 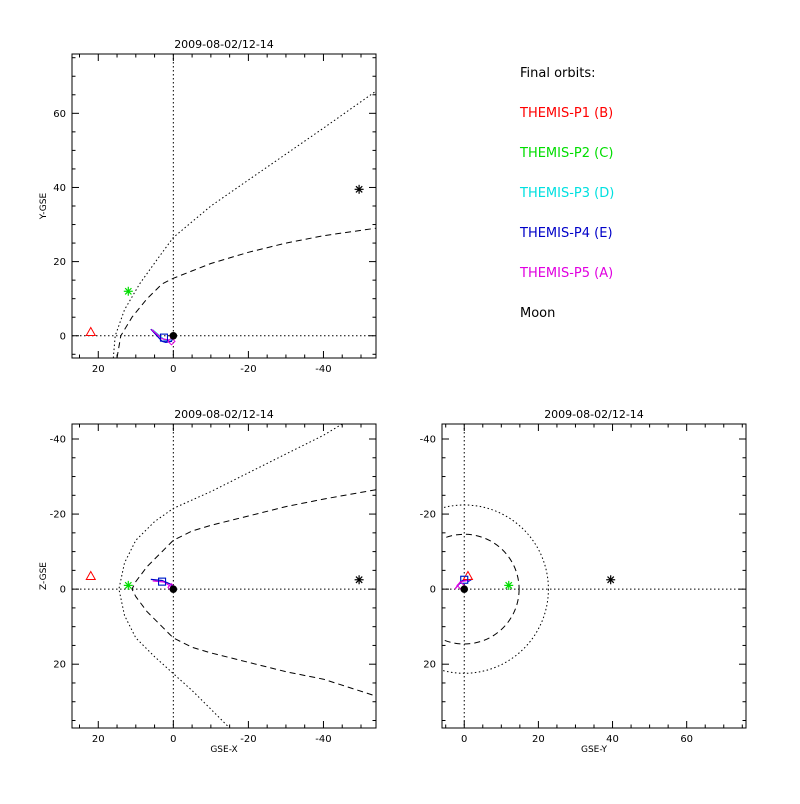 I want to click on x-axis-label: GSE-Y, so click(x=594, y=750).